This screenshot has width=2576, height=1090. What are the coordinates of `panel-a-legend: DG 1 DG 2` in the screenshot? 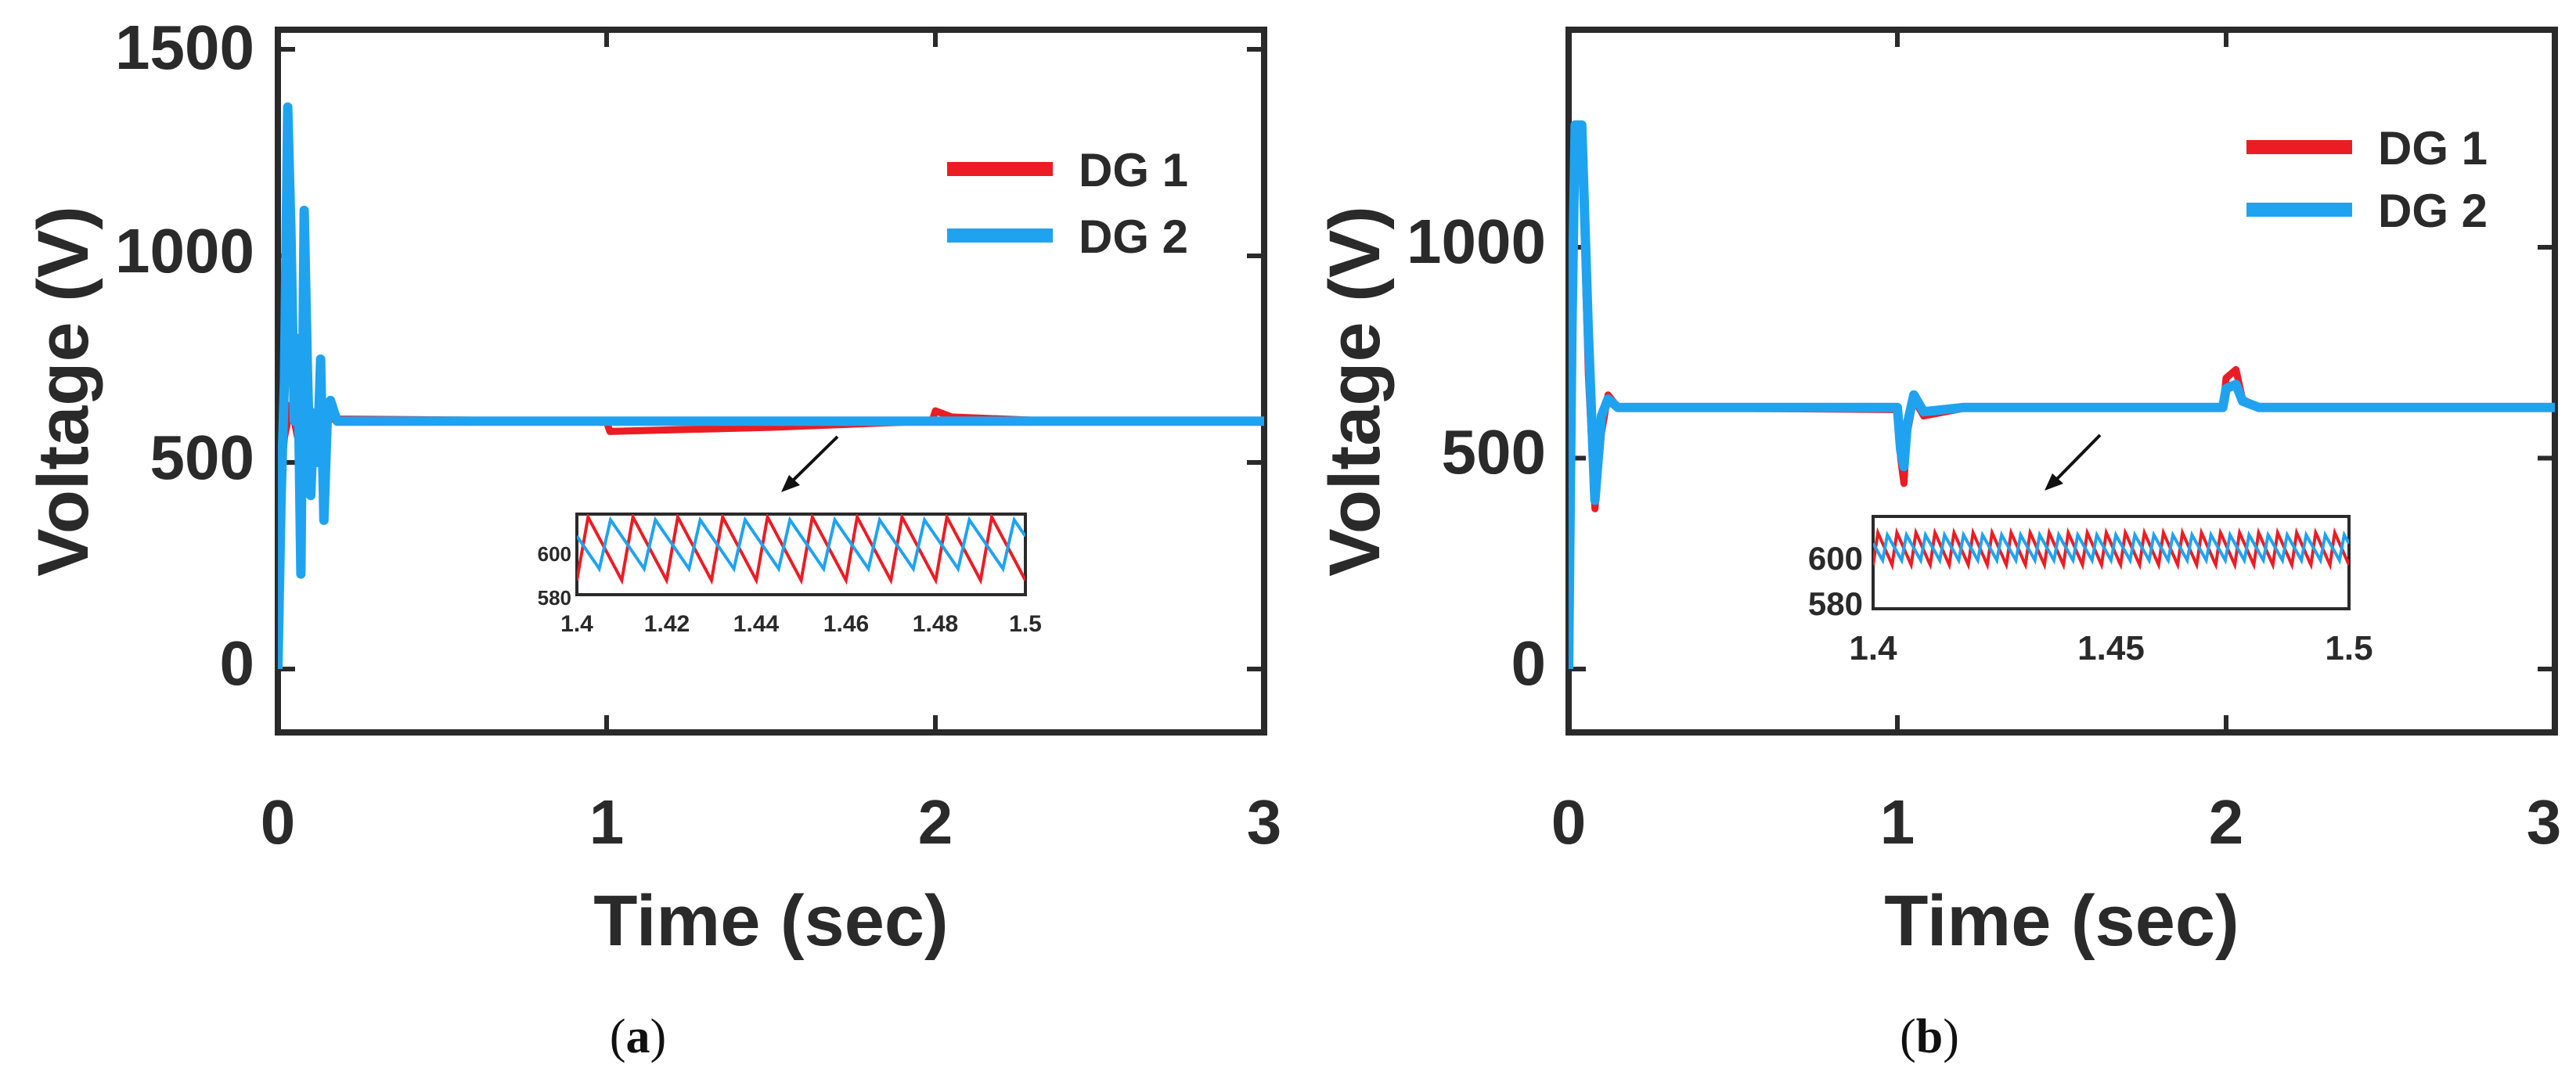 It's located at (1067, 203).